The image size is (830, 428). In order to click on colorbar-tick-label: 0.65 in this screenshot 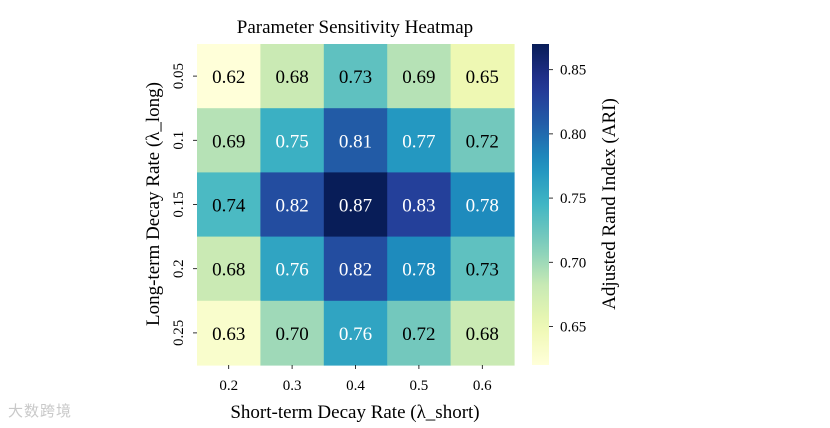, I will do `click(573, 327)`.